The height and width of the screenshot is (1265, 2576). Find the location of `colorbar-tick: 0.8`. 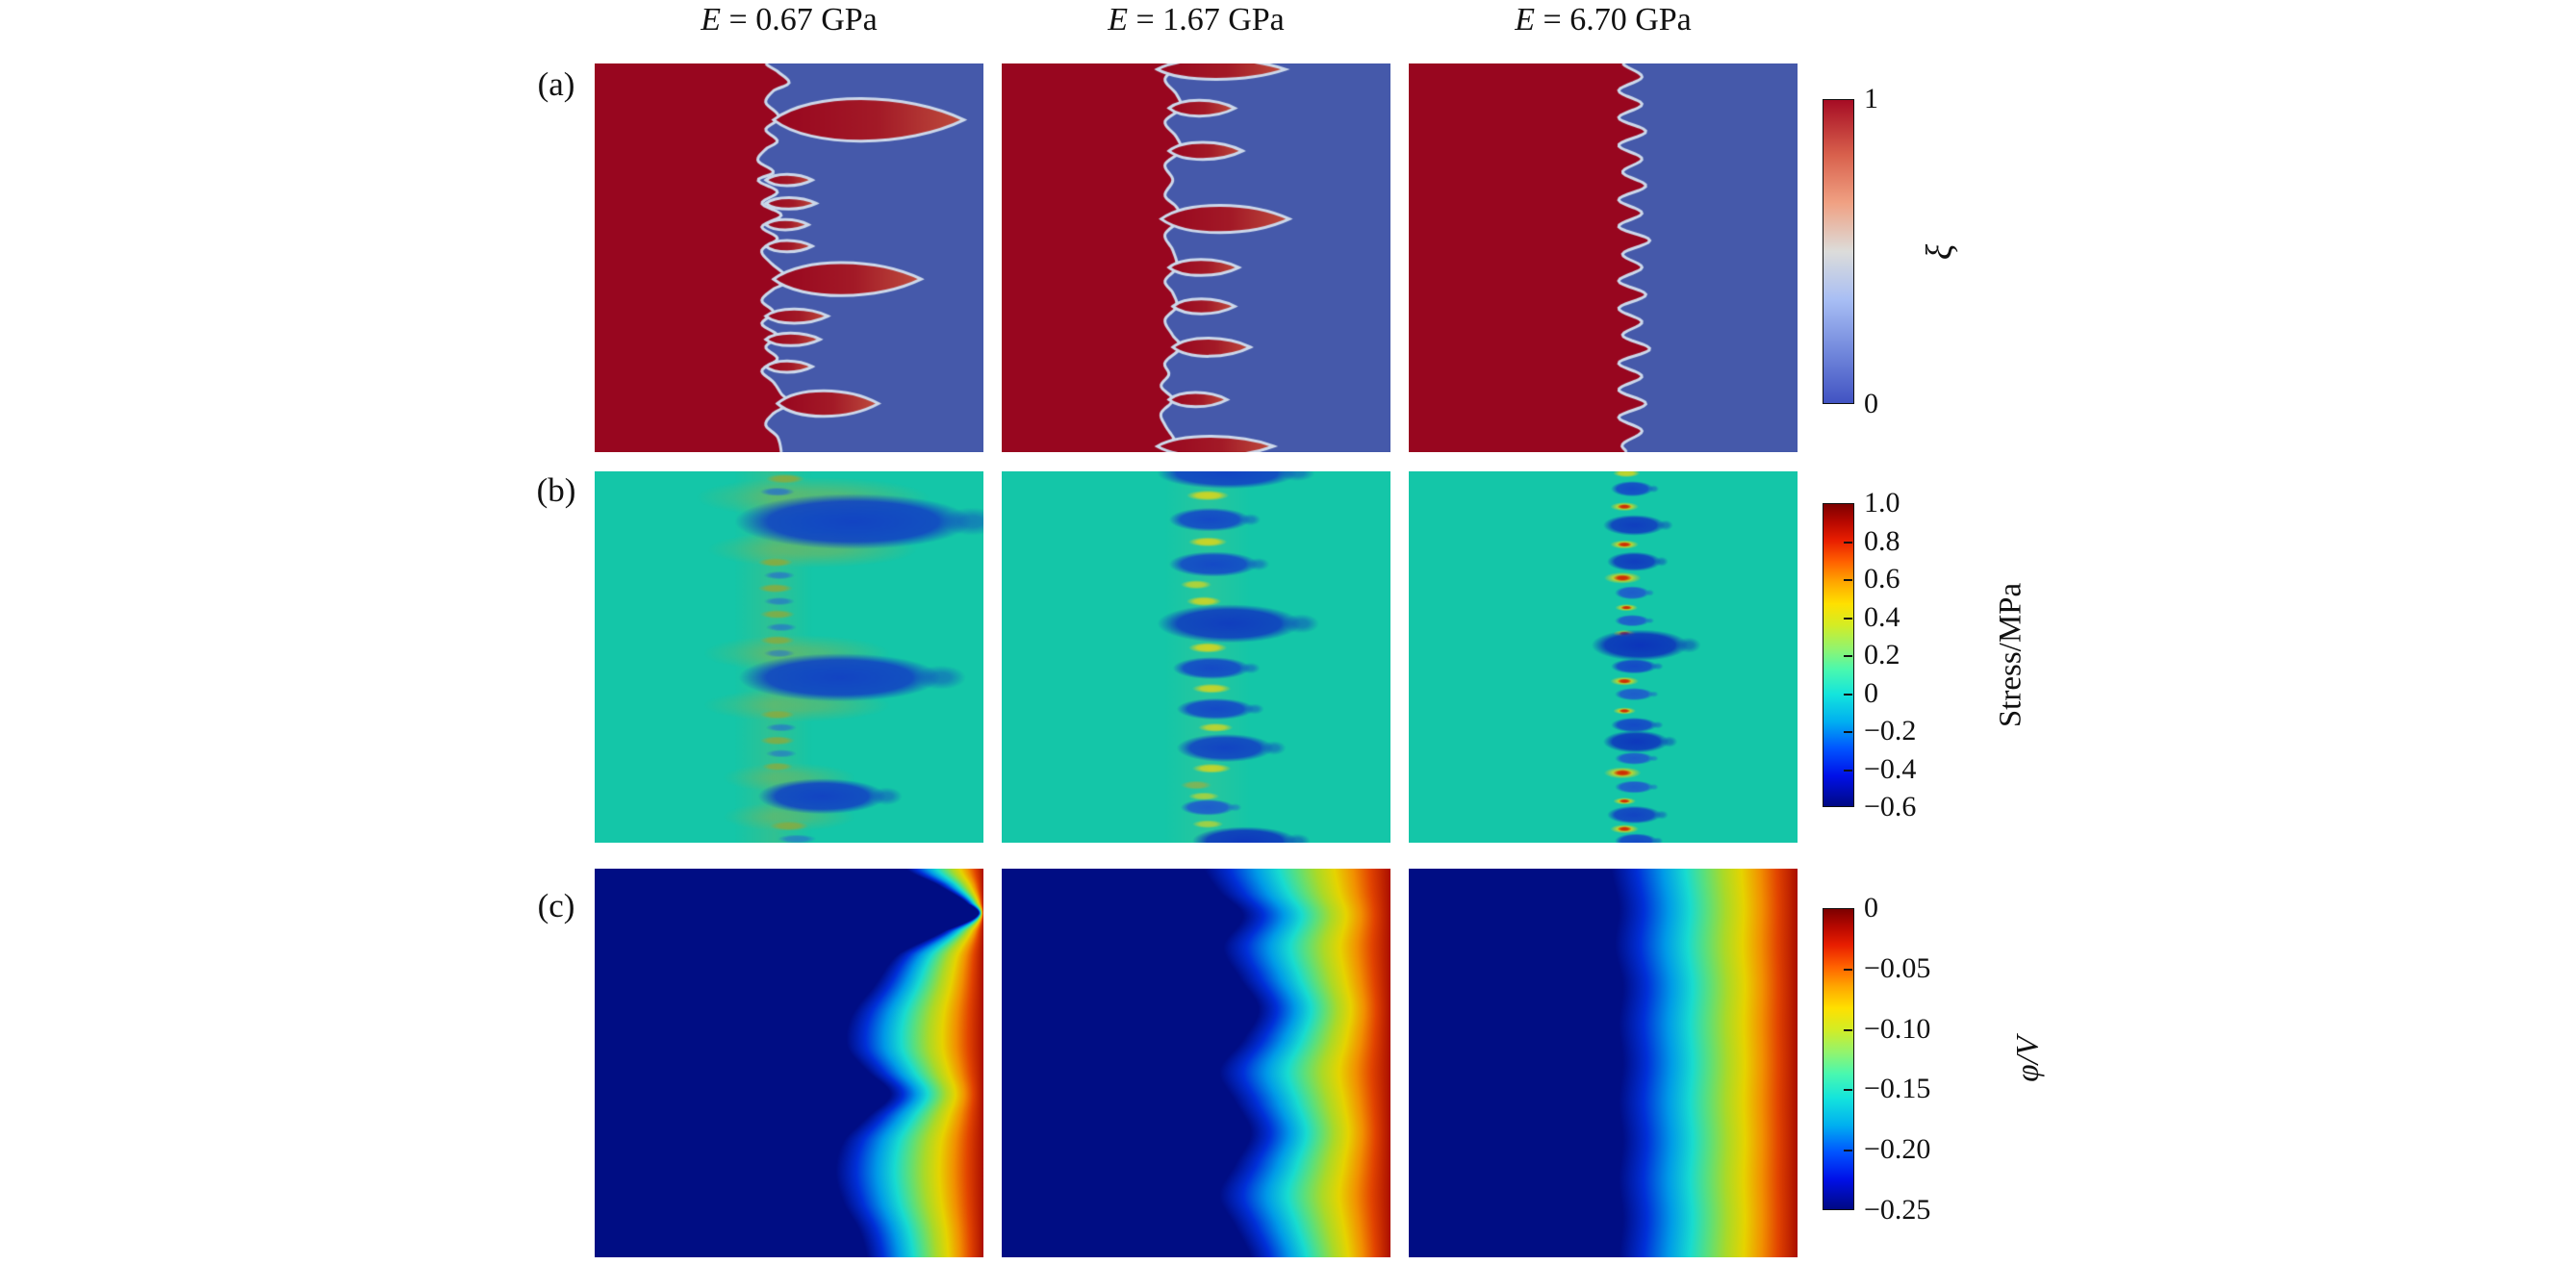

colorbar-tick: 0.8 is located at coordinates (1882, 541).